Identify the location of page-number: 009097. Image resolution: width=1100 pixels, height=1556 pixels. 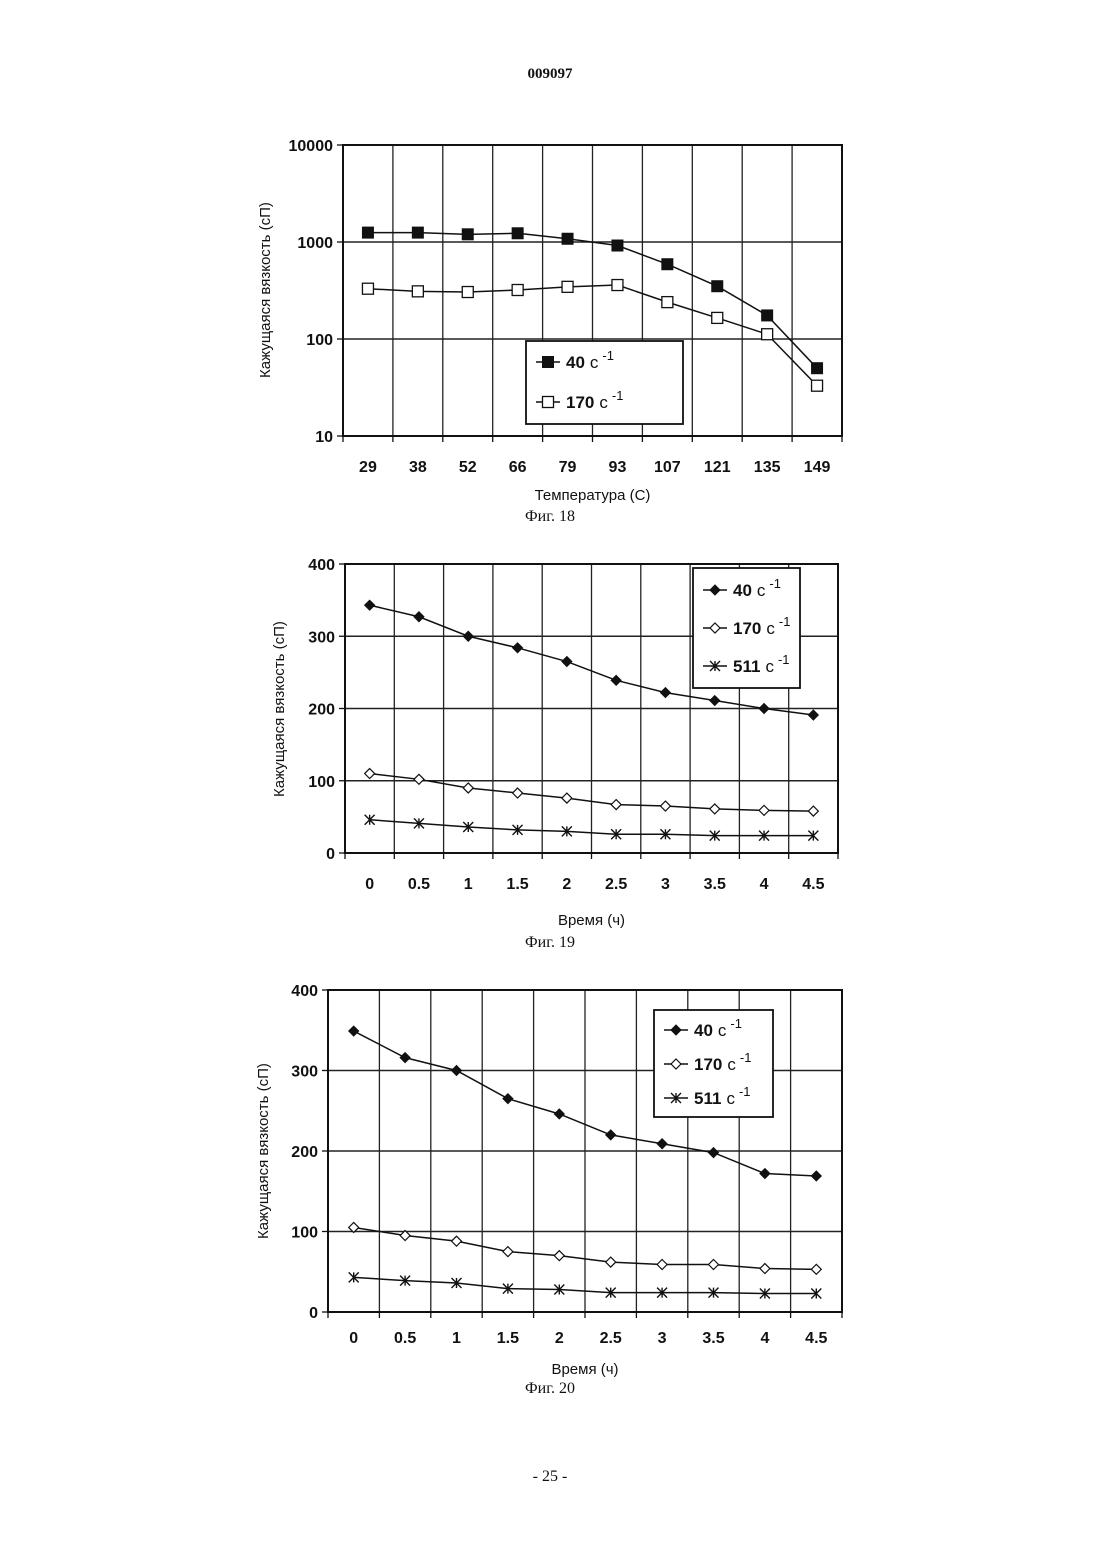
(550, 74).